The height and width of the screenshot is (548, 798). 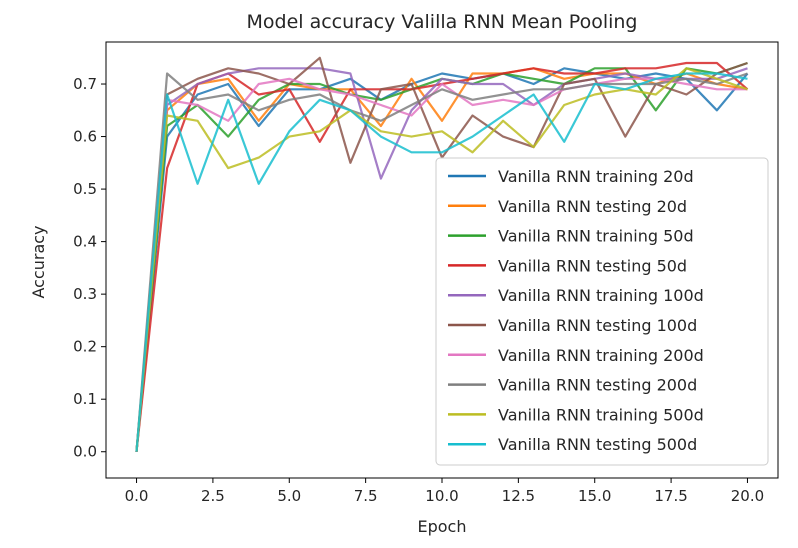 I want to click on x-tick-label: 12.5, so click(x=518, y=496).